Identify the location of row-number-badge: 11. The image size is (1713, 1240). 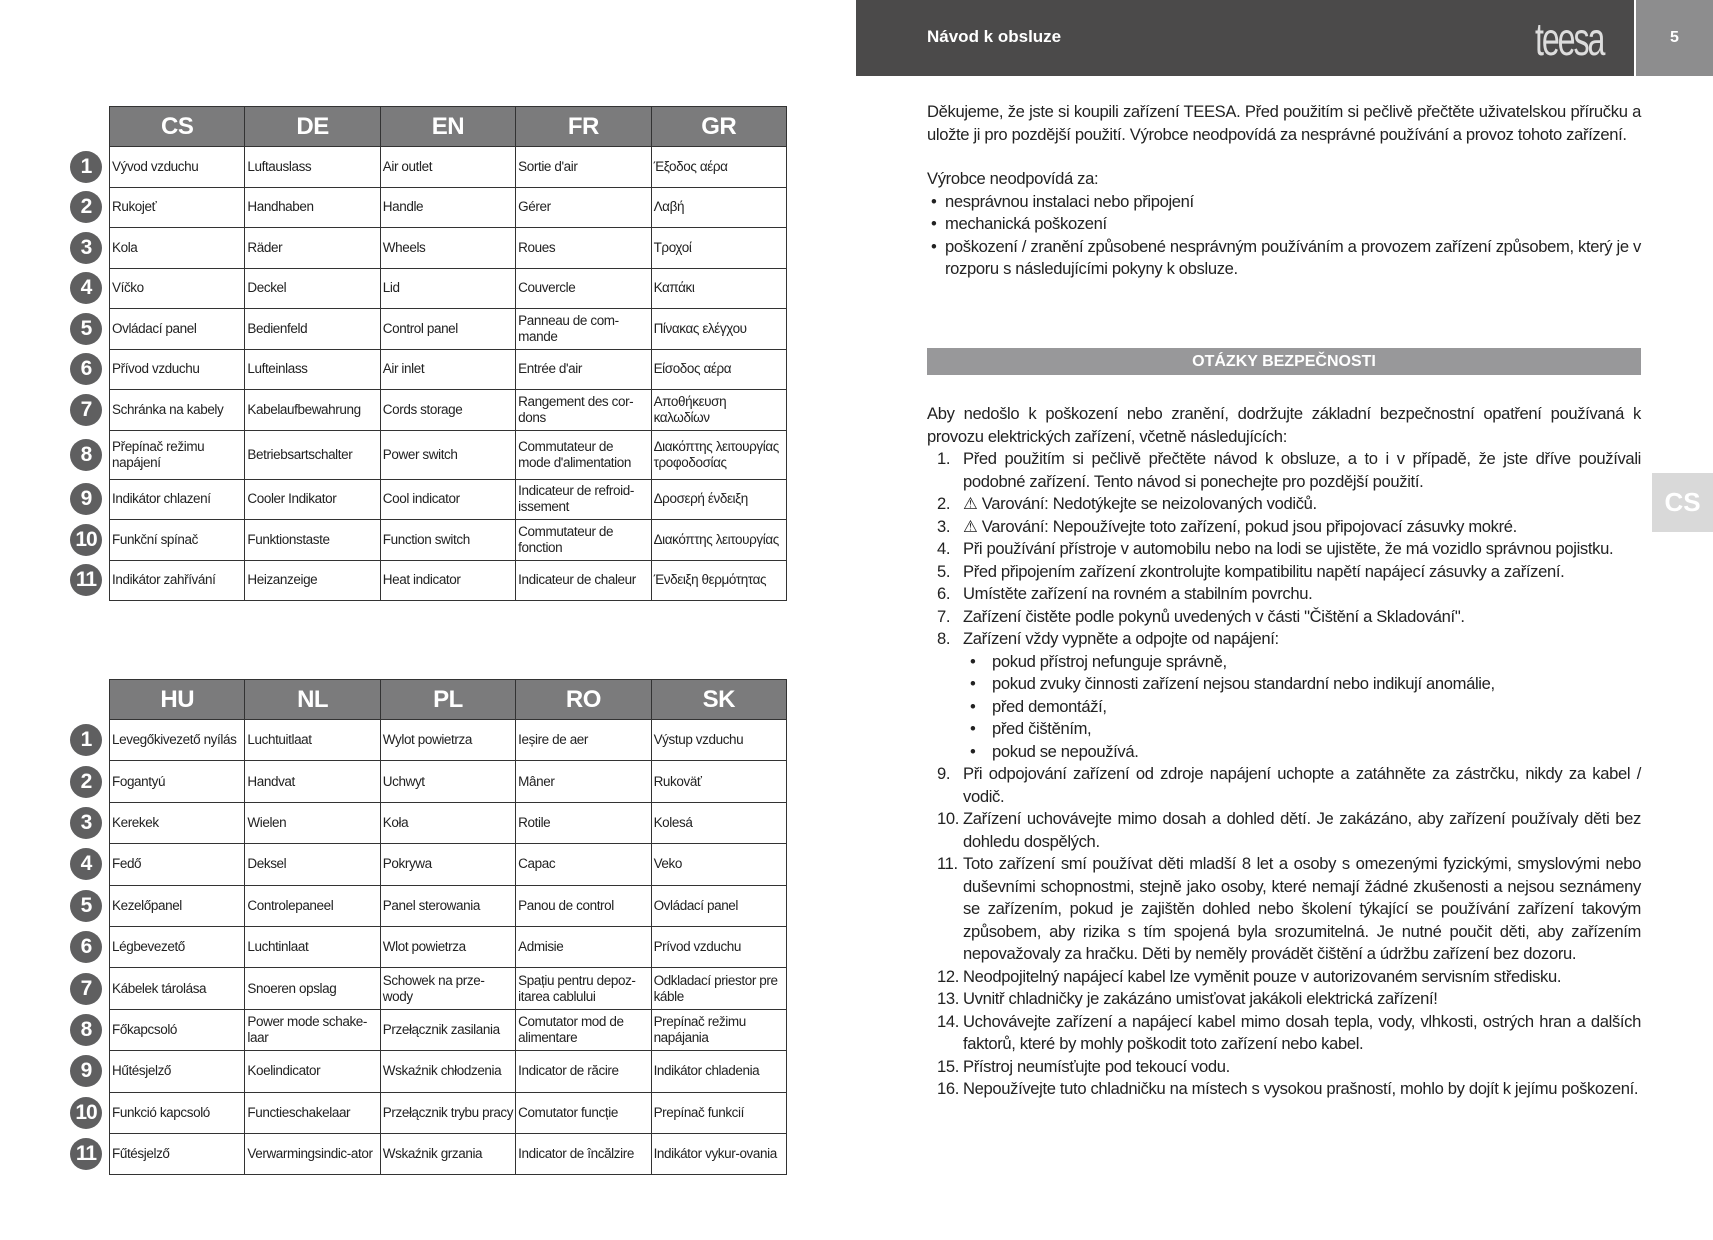
(86, 580).